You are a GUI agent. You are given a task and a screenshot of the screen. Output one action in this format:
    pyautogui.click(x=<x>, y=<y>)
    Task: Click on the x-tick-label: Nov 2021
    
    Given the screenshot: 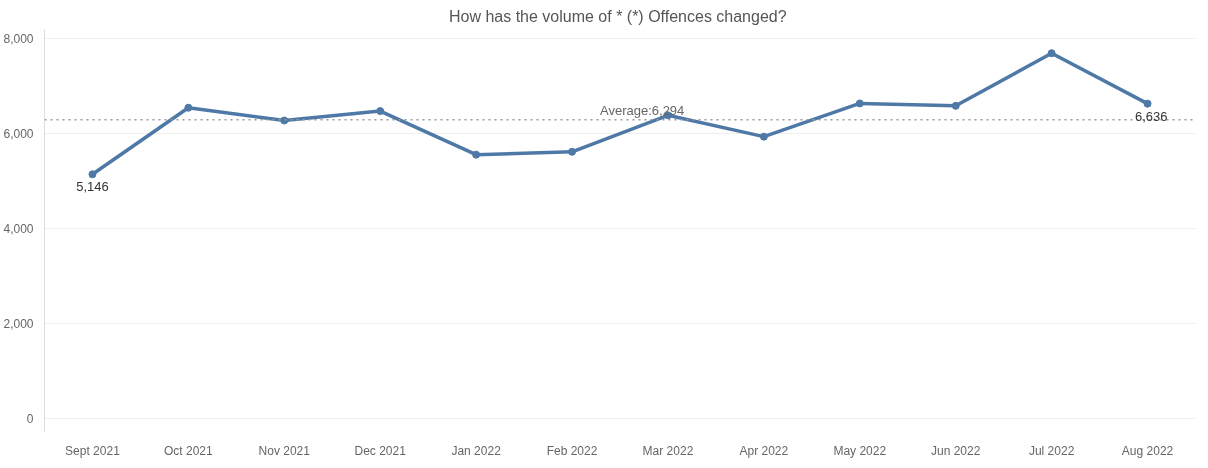 What is the action you would take?
    pyautogui.click(x=284, y=450)
    